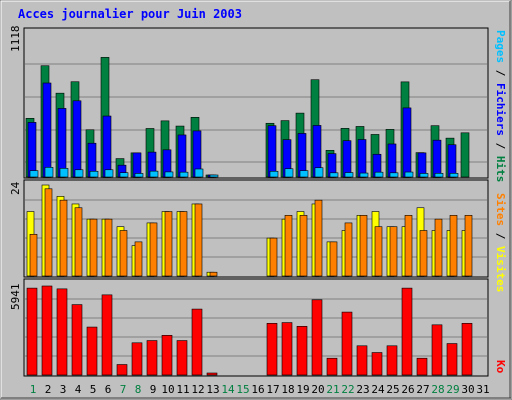  What do you see at coordinates (15, 297) in the screenshot?
I see `ymax-label-ko: 5941` at bounding box center [15, 297].